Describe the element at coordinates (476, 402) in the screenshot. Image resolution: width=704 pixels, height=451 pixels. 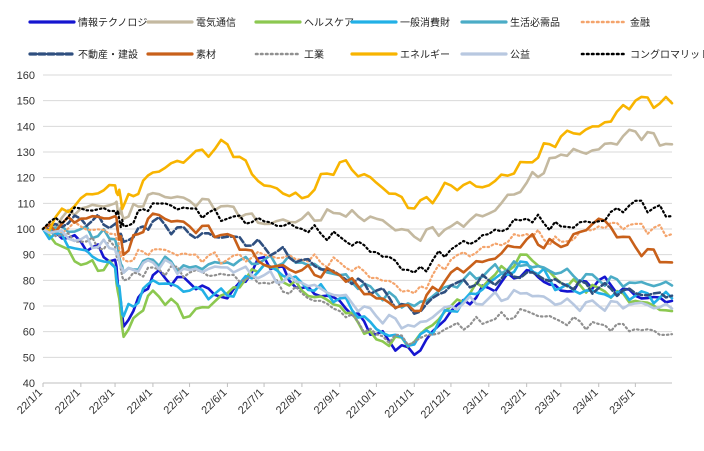
I see `x-tick-label: 23/1/1` at that location.